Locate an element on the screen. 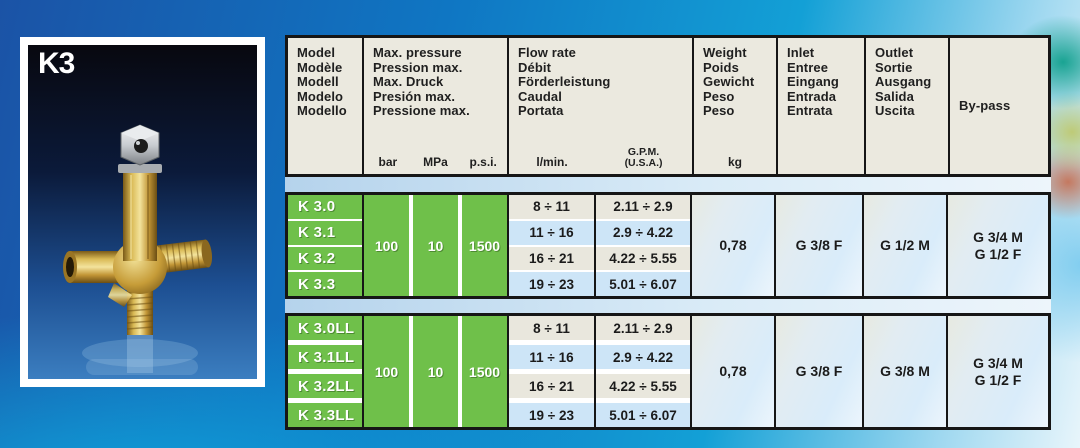 This screenshot has width=1080, height=448. header-model-line: Modello is located at coordinates (322, 111).